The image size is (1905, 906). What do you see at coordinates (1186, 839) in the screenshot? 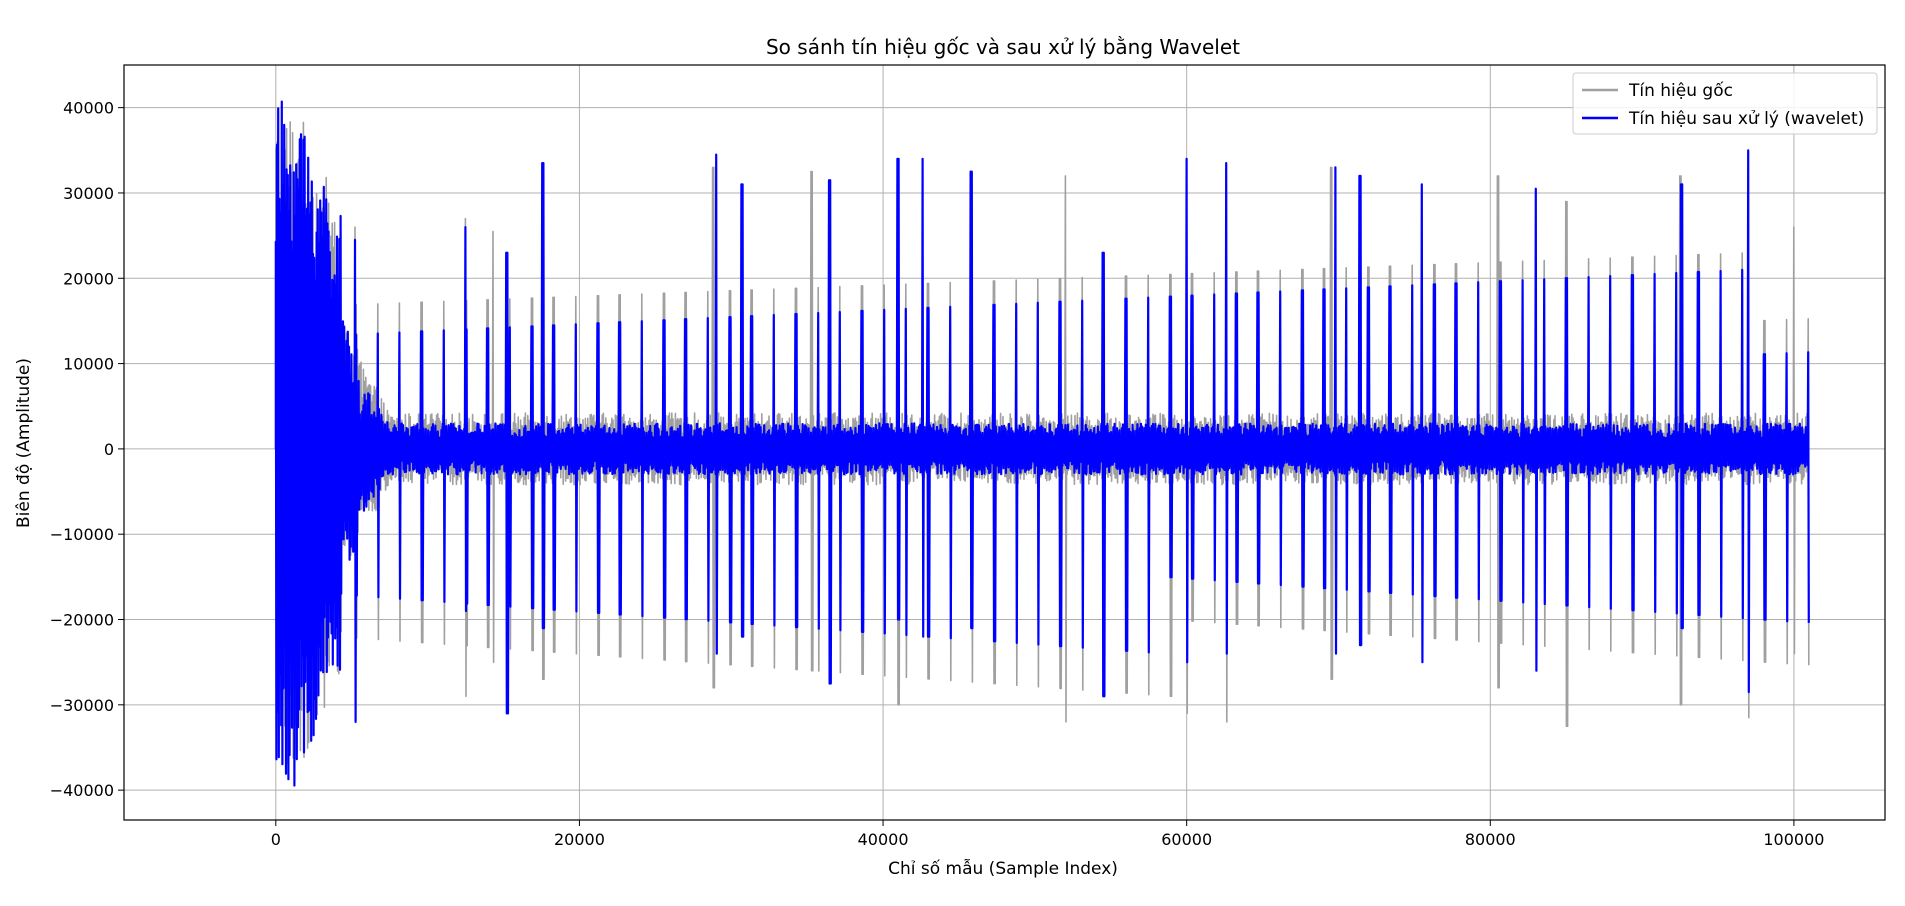
I see `x-tick-label: 60000` at bounding box center [1186, 839].